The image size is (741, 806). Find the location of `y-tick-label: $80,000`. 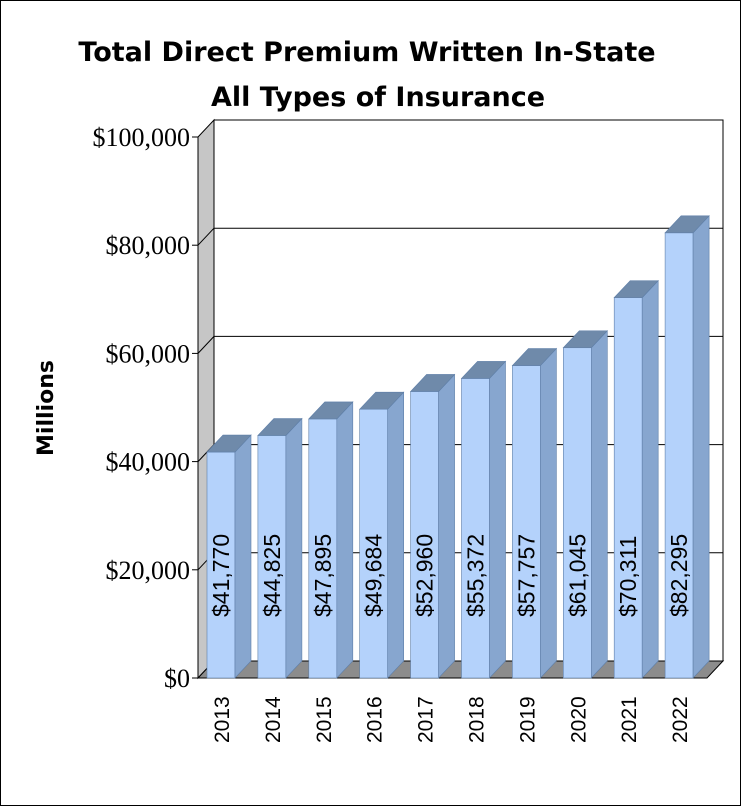

y-tick-label: $80,000 is located at coordinates (148, 245).